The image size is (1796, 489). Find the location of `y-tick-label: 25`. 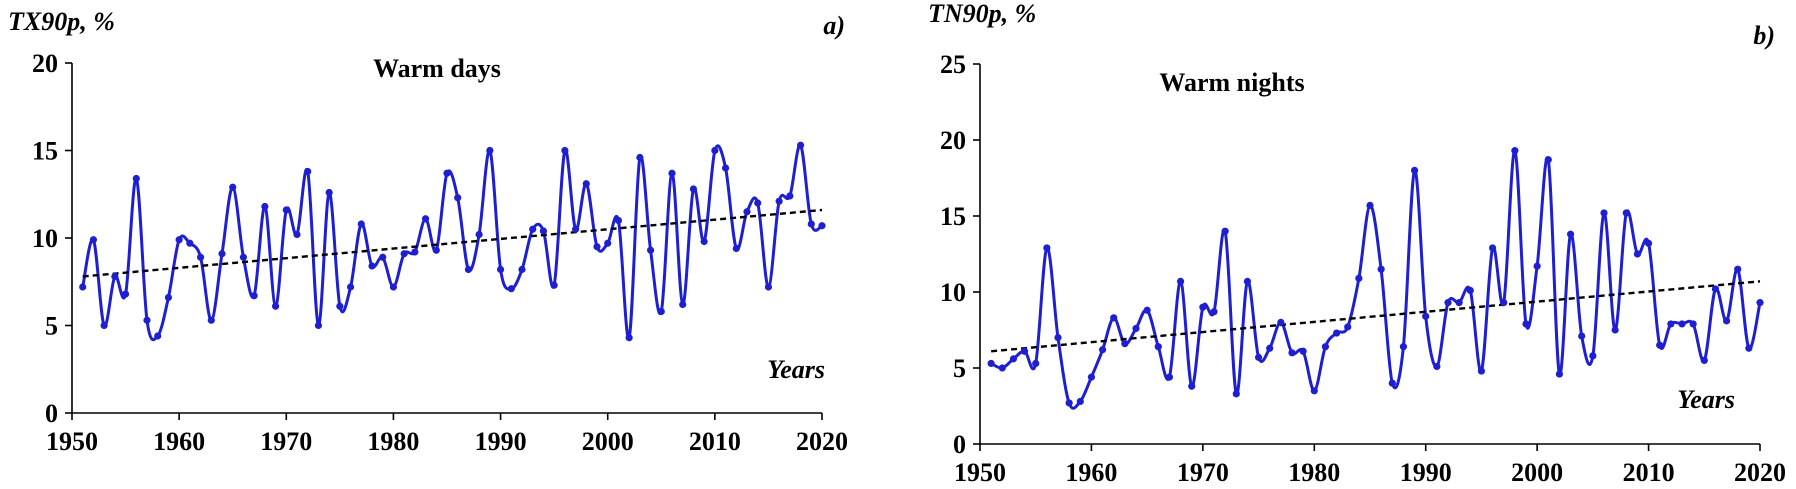

y-tick-label: 25 is located at coordinates (953, 64).